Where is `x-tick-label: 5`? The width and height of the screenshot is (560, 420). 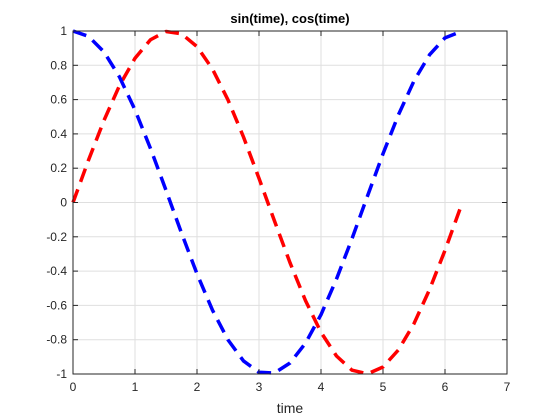 x-tick-label: 5 is located at coordinates (383, 387).